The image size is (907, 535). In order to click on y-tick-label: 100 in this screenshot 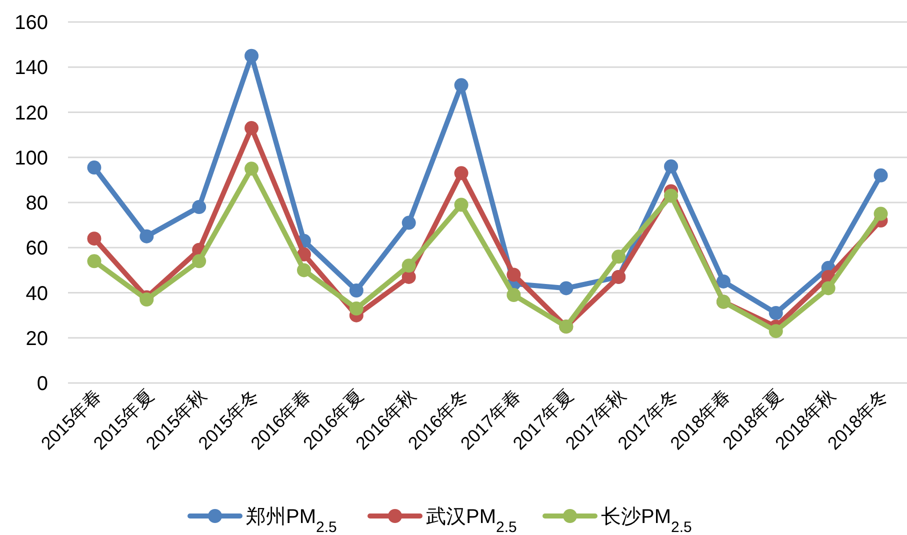, I will do `click(31, 158)`.